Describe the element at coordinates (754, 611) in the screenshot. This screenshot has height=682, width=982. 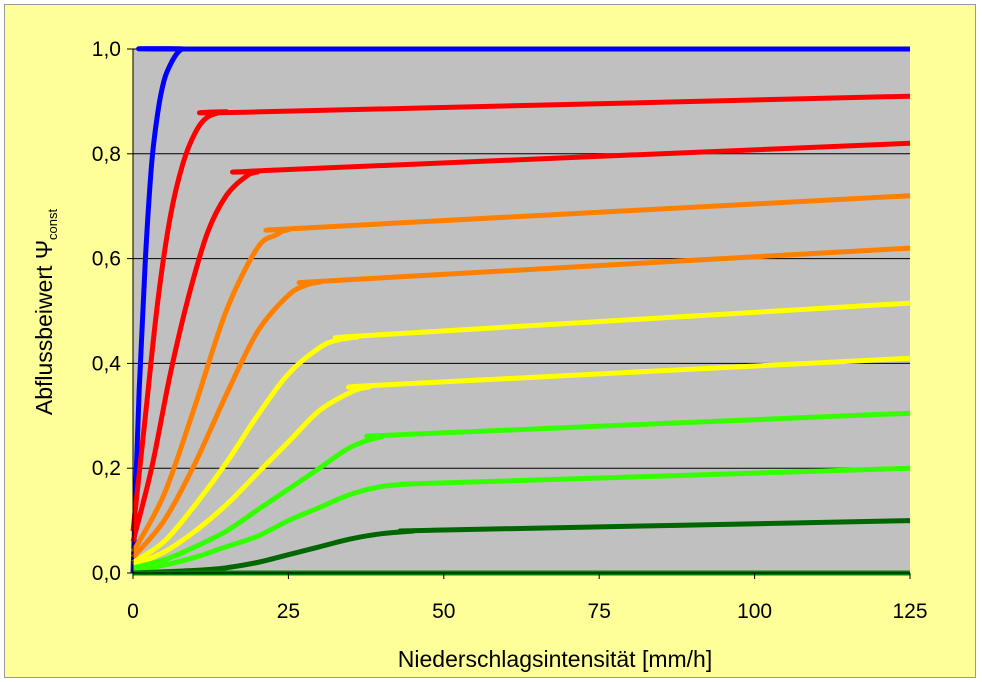
I see `x-tick-label: 100` at that location.